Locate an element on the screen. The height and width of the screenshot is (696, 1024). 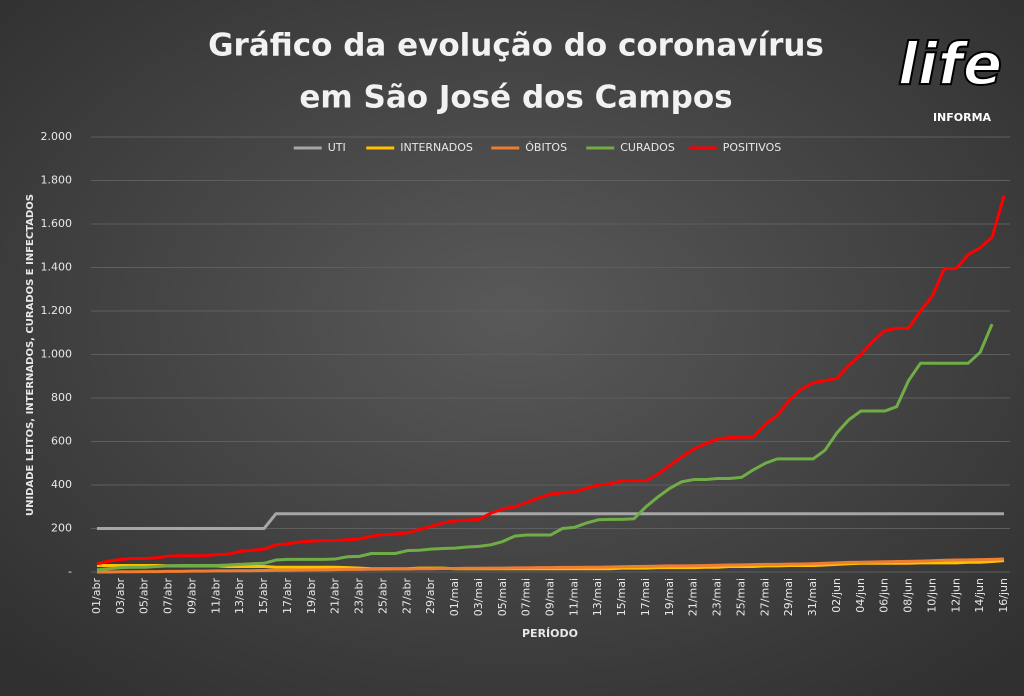
legend-label: INTERNADOS is located at coordinates (436, 147).